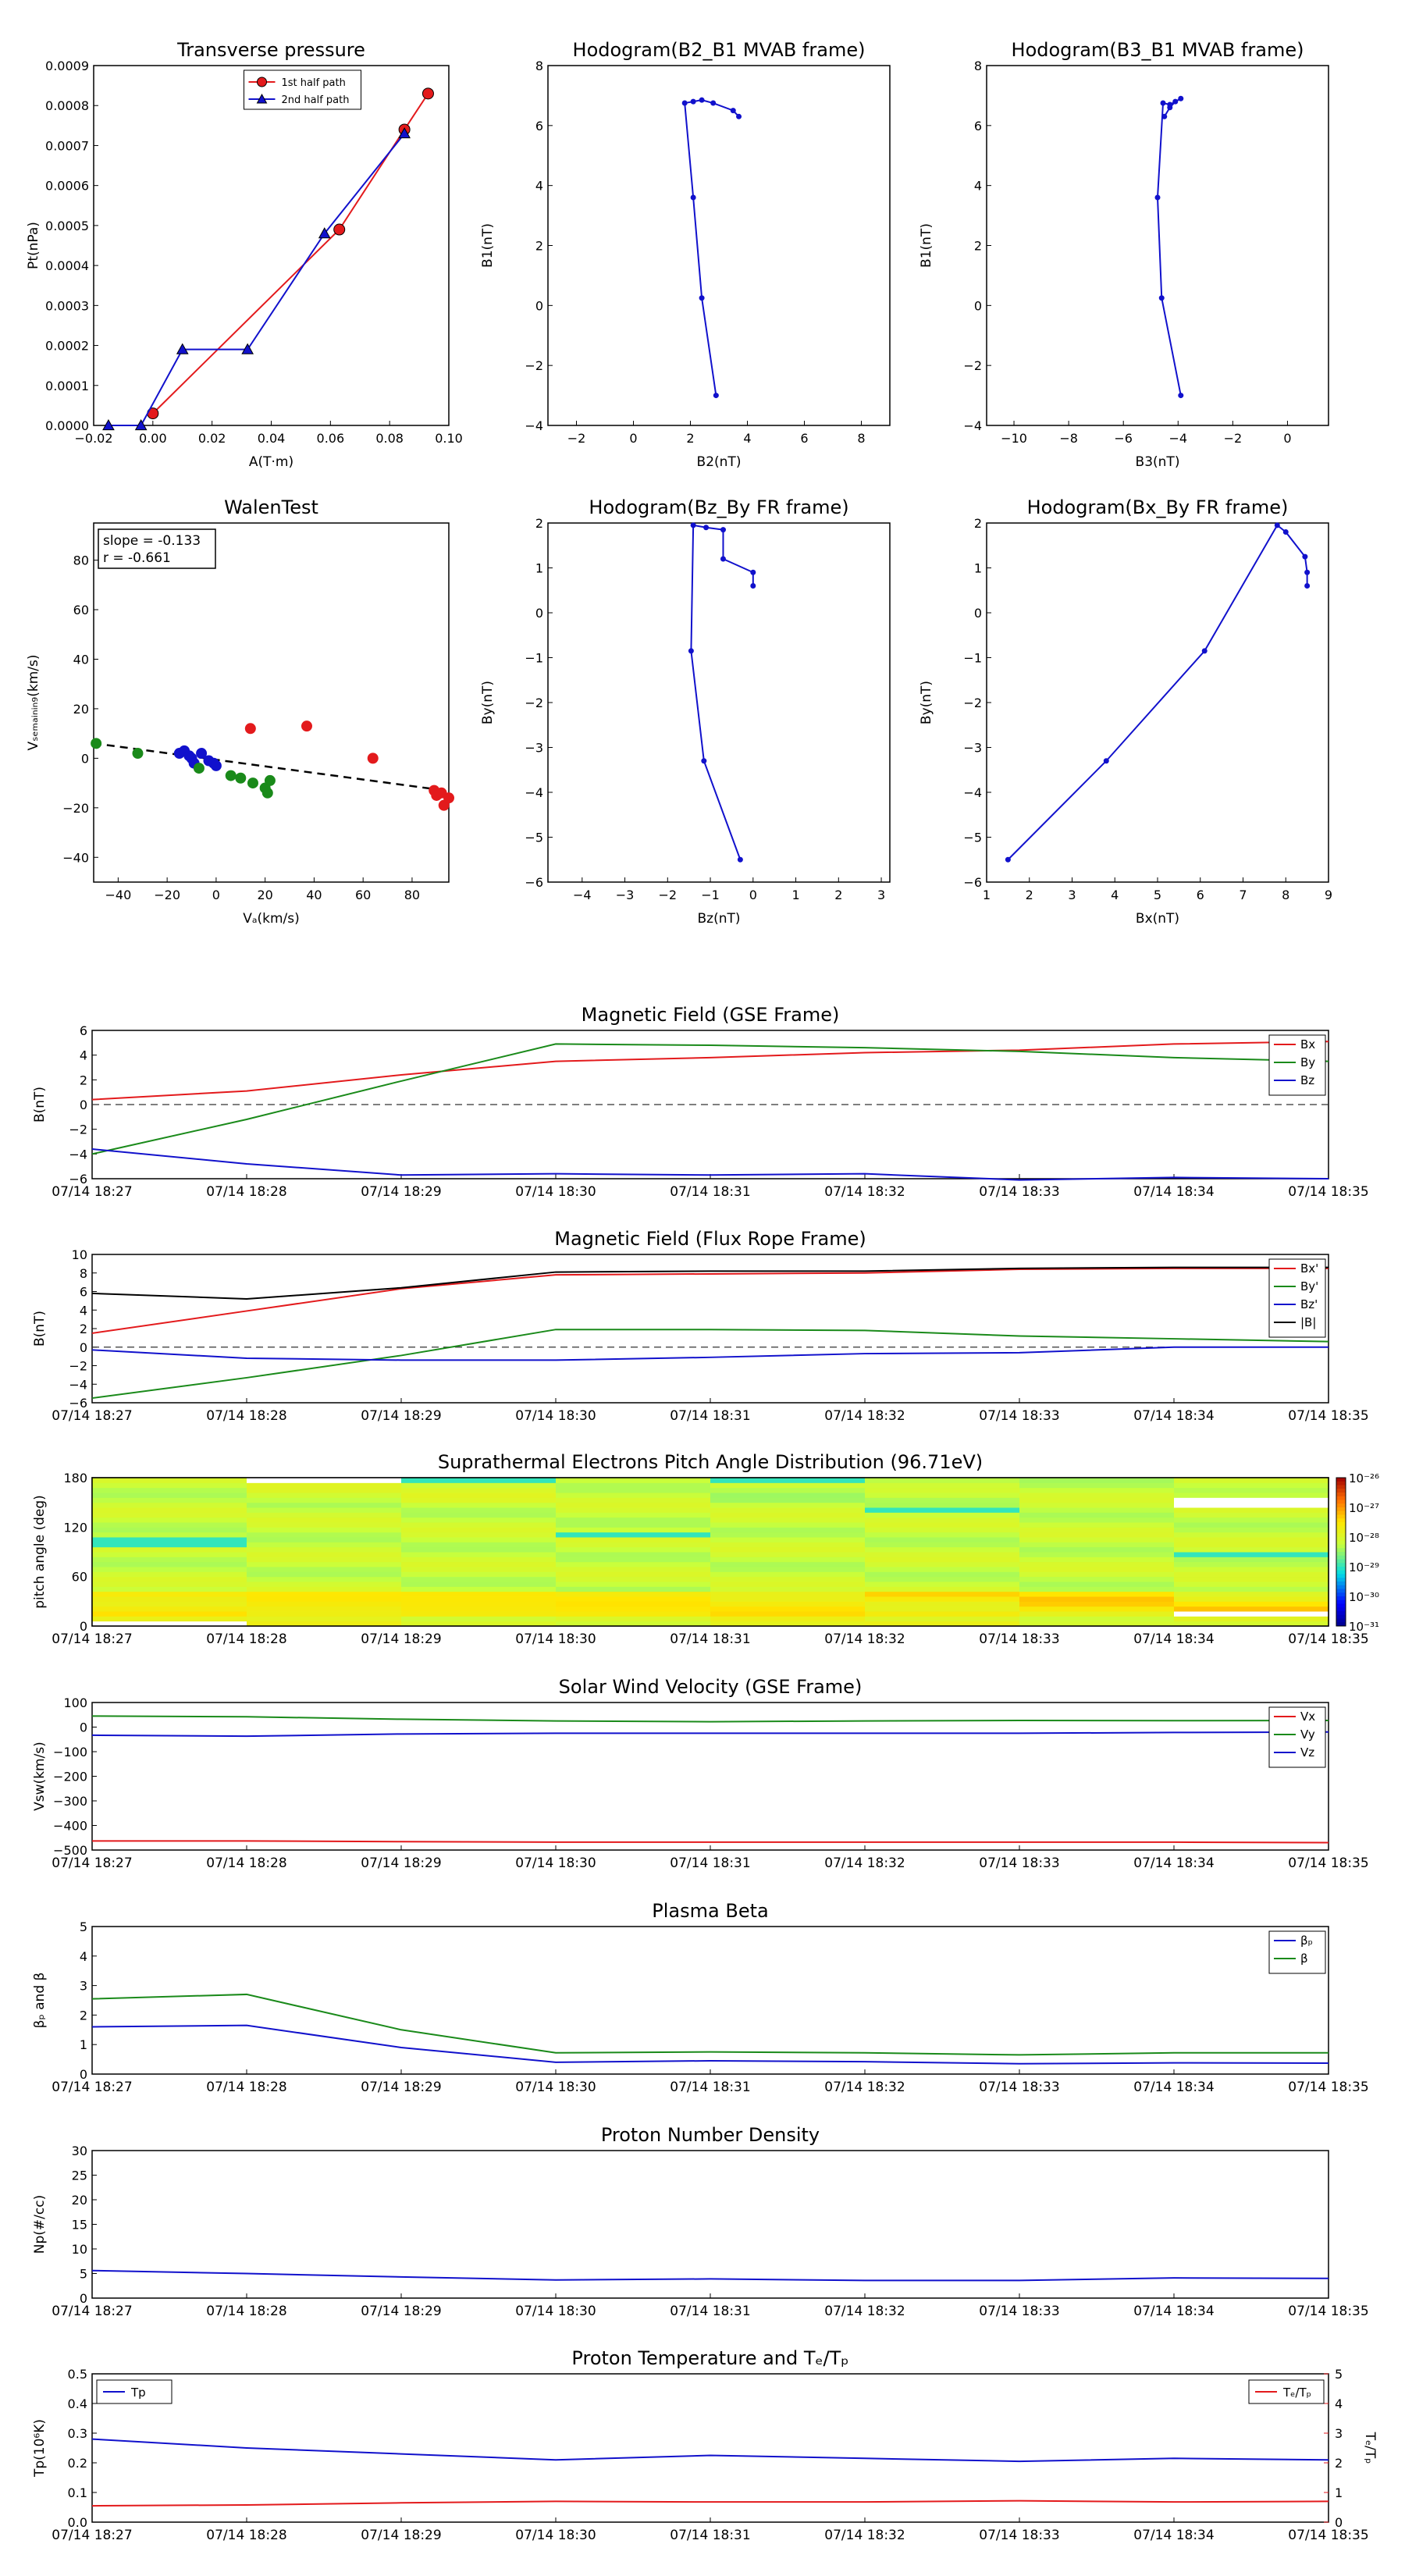 This screenshot has width=1405, height=2576. Describe the element at coordinates (838, 895) in the screenshot. I see `x-tick-label: 2` at that location.